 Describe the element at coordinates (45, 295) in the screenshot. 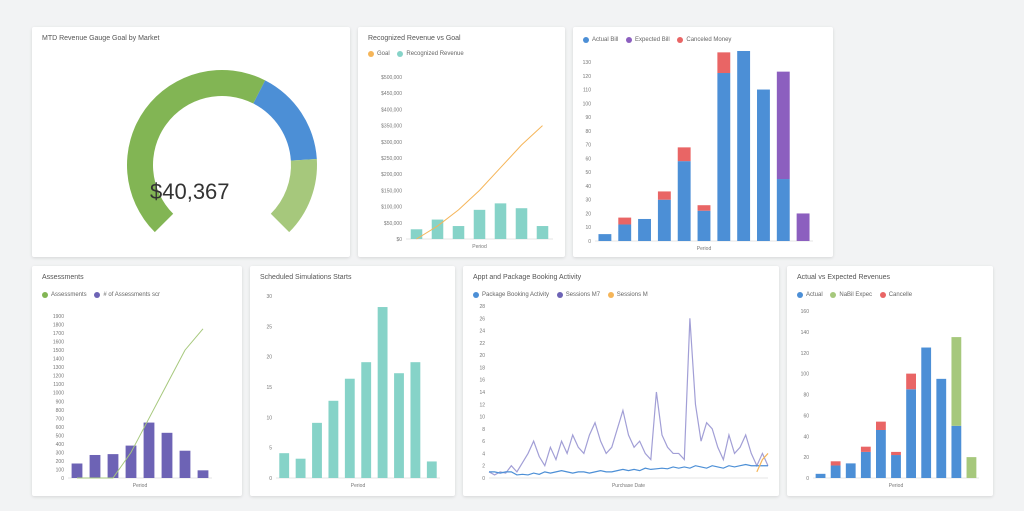

I see `legend-assessments-swatch` at that location.